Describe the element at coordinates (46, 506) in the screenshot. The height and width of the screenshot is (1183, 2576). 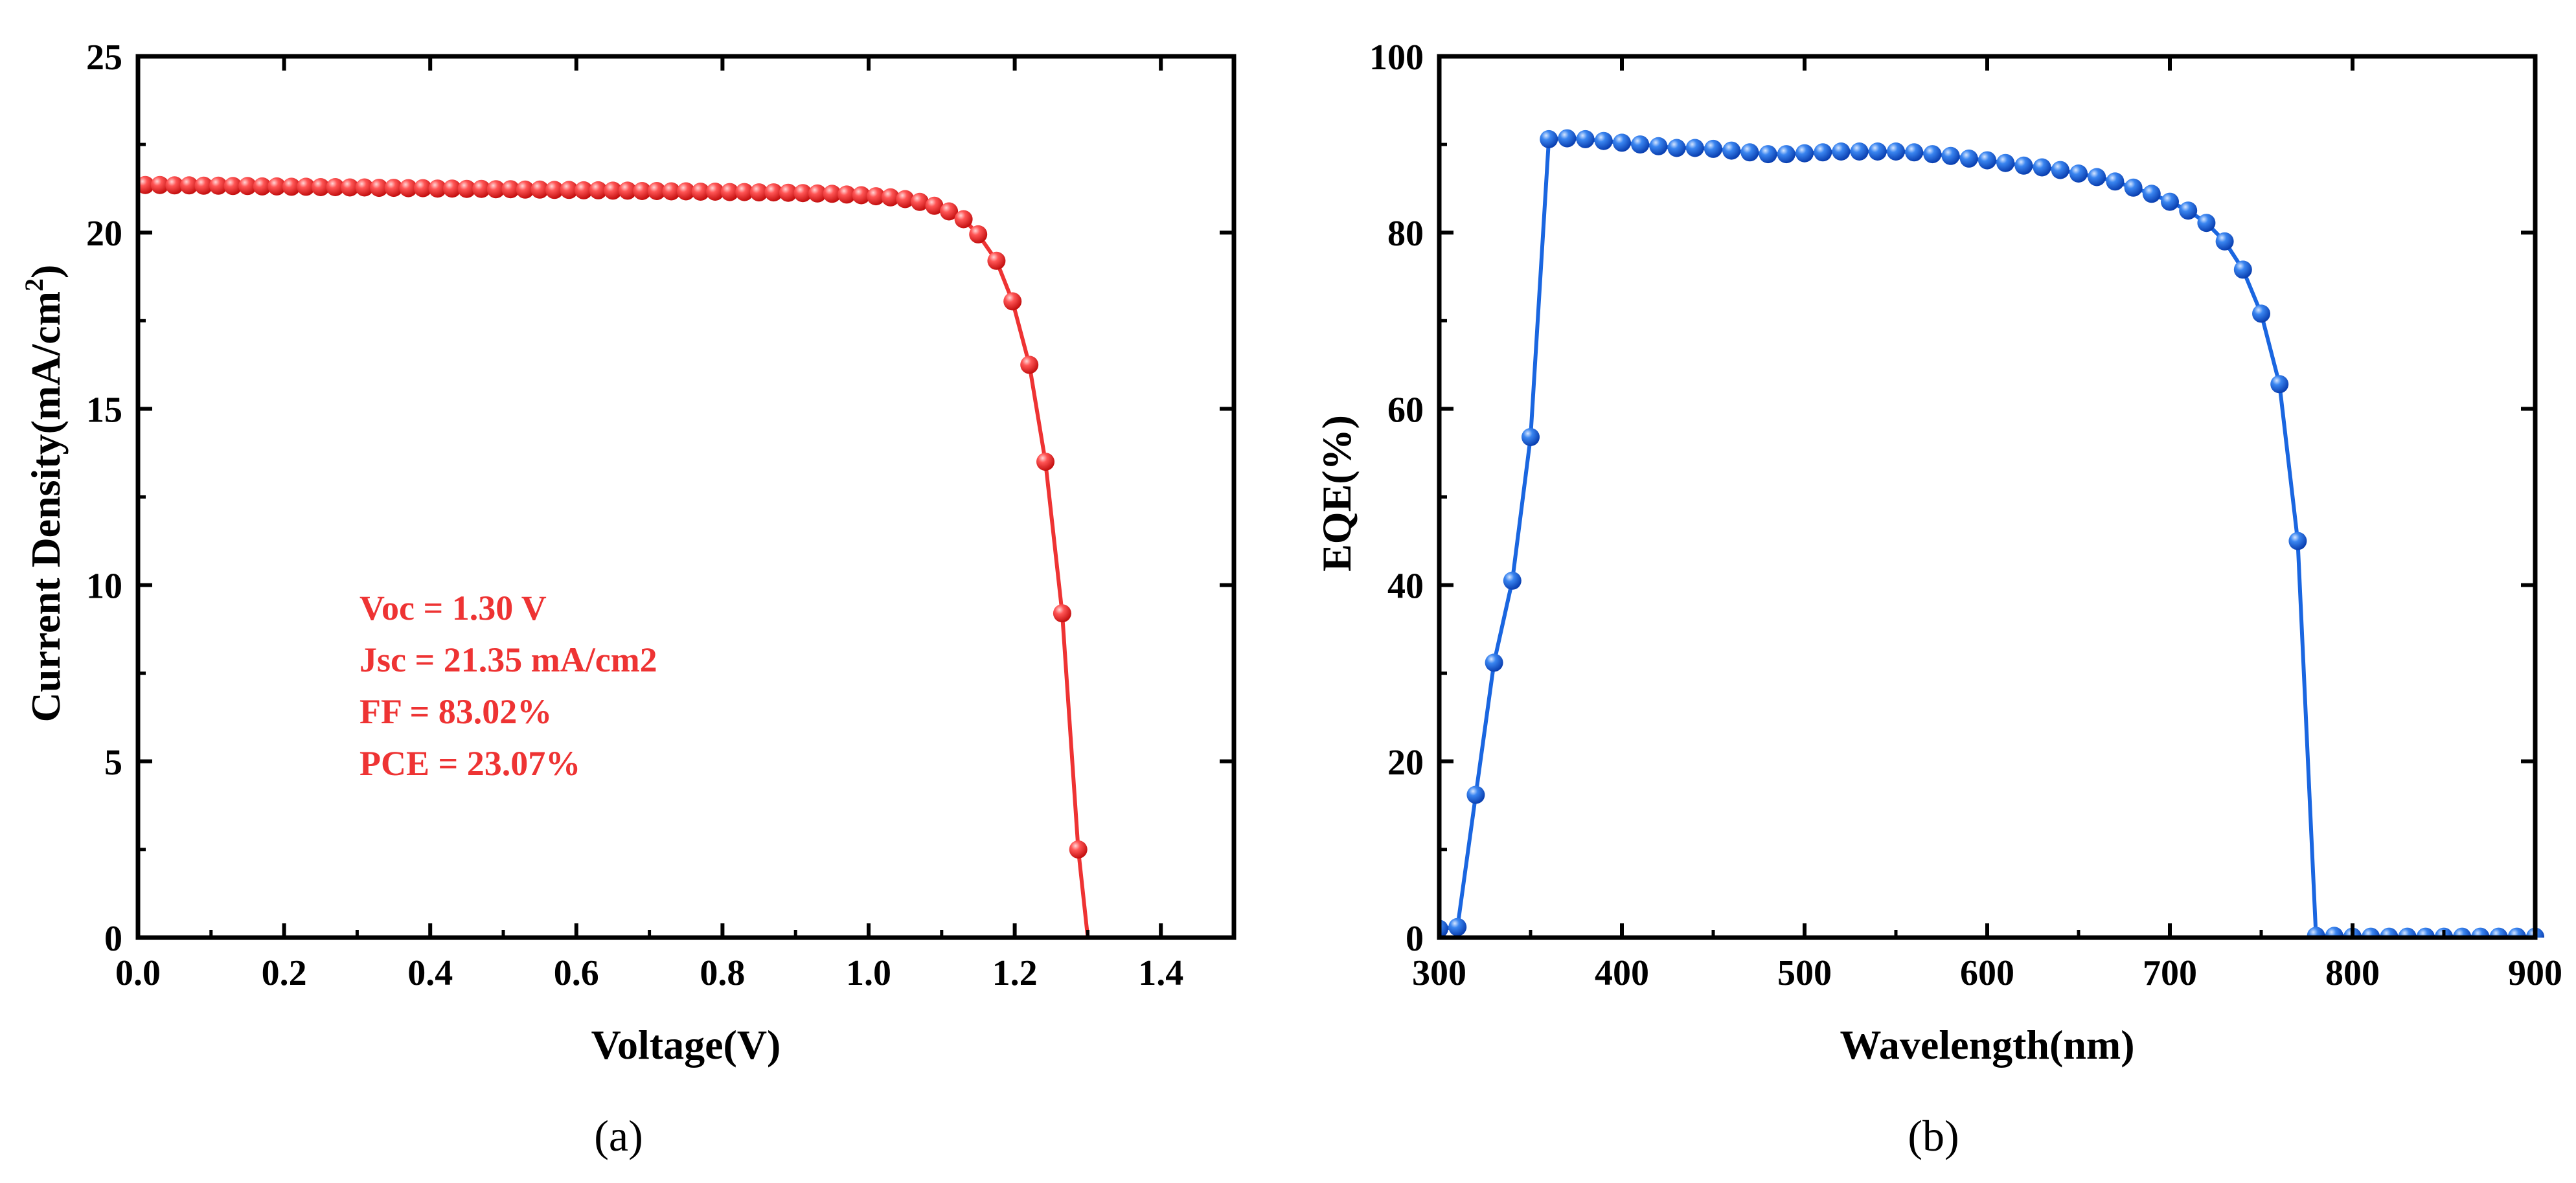
I see `jv-y-axis-label-main: Current Density(mA/cm` at that location.